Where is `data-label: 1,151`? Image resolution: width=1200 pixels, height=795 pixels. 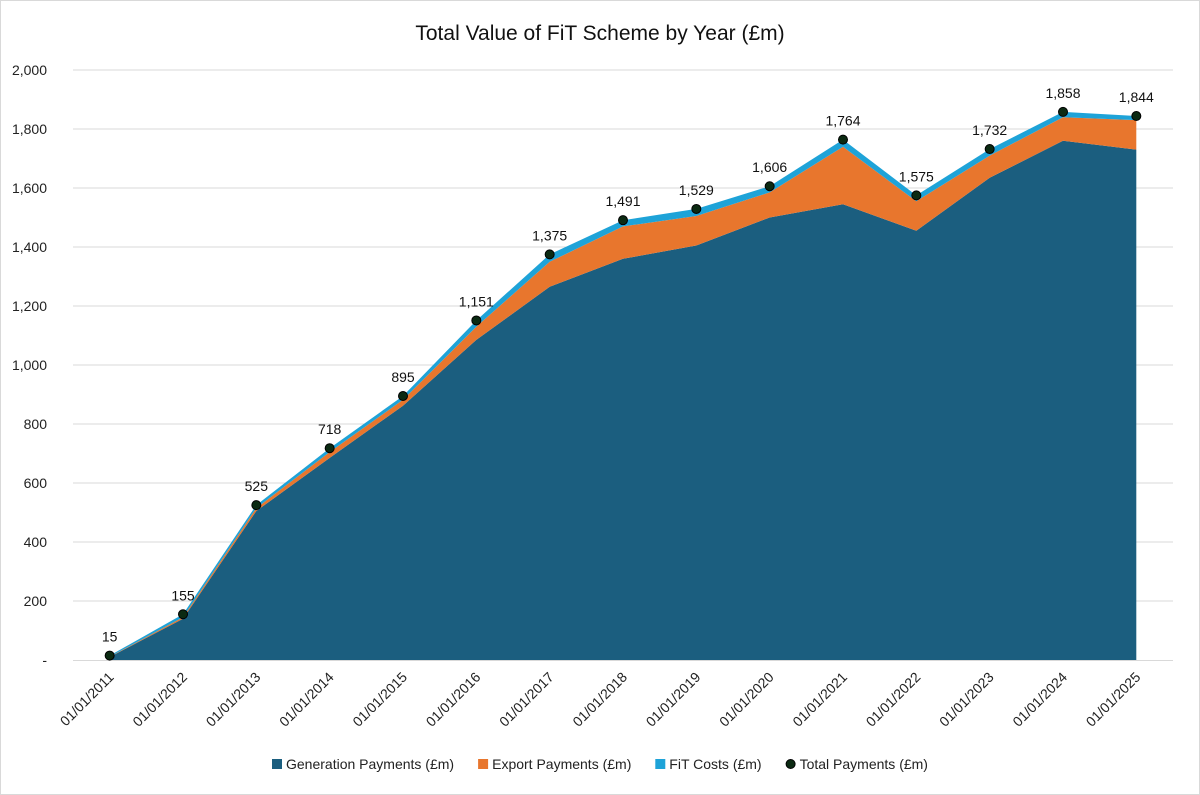
data-label: 1,151 is located at coordinates (476, 301).